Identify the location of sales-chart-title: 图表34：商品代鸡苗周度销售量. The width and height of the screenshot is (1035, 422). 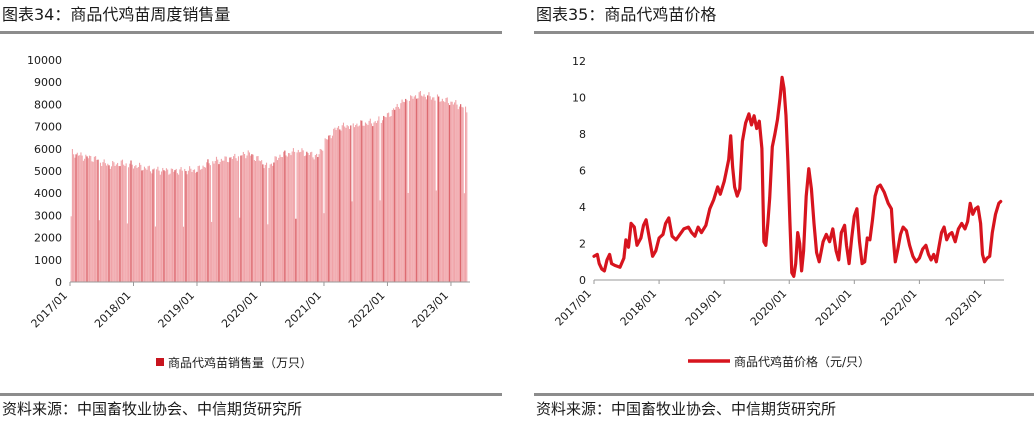
(116, 14).